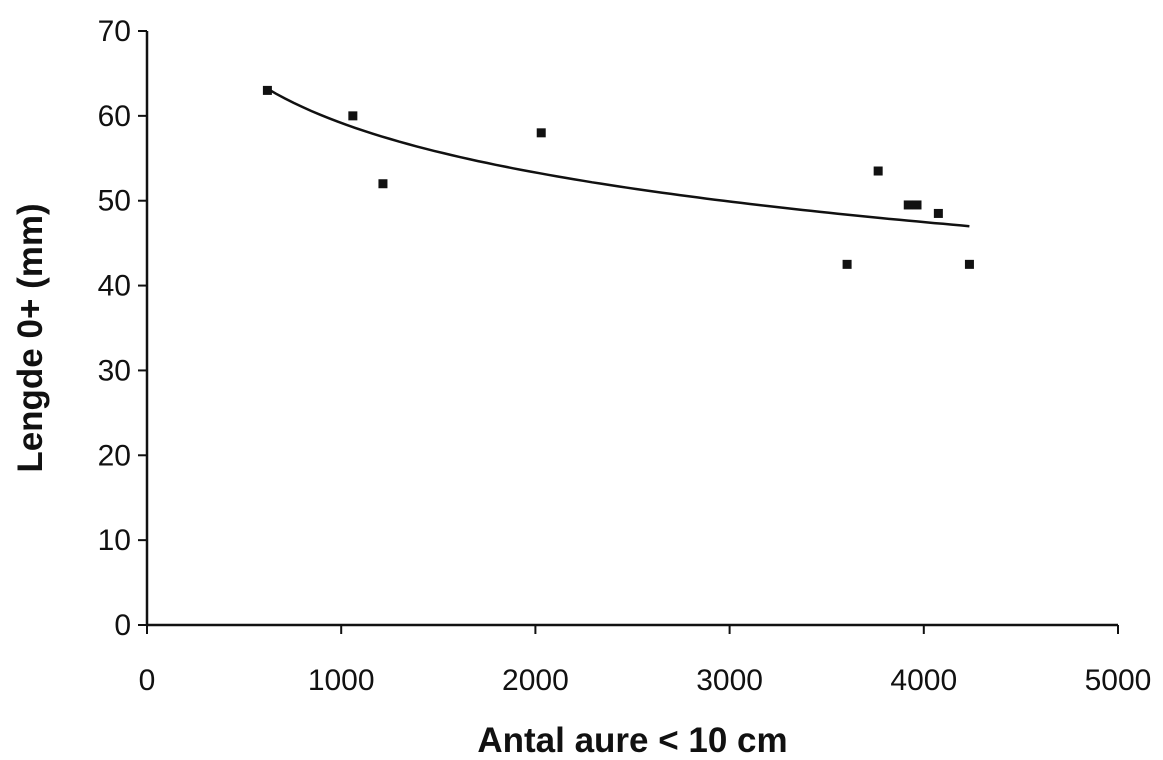 The height and width of the screenshot is (760, 1163). Describe the element at coordinates (114, 455) in the screenshot. I see `y-tick-label: 20` at that location.